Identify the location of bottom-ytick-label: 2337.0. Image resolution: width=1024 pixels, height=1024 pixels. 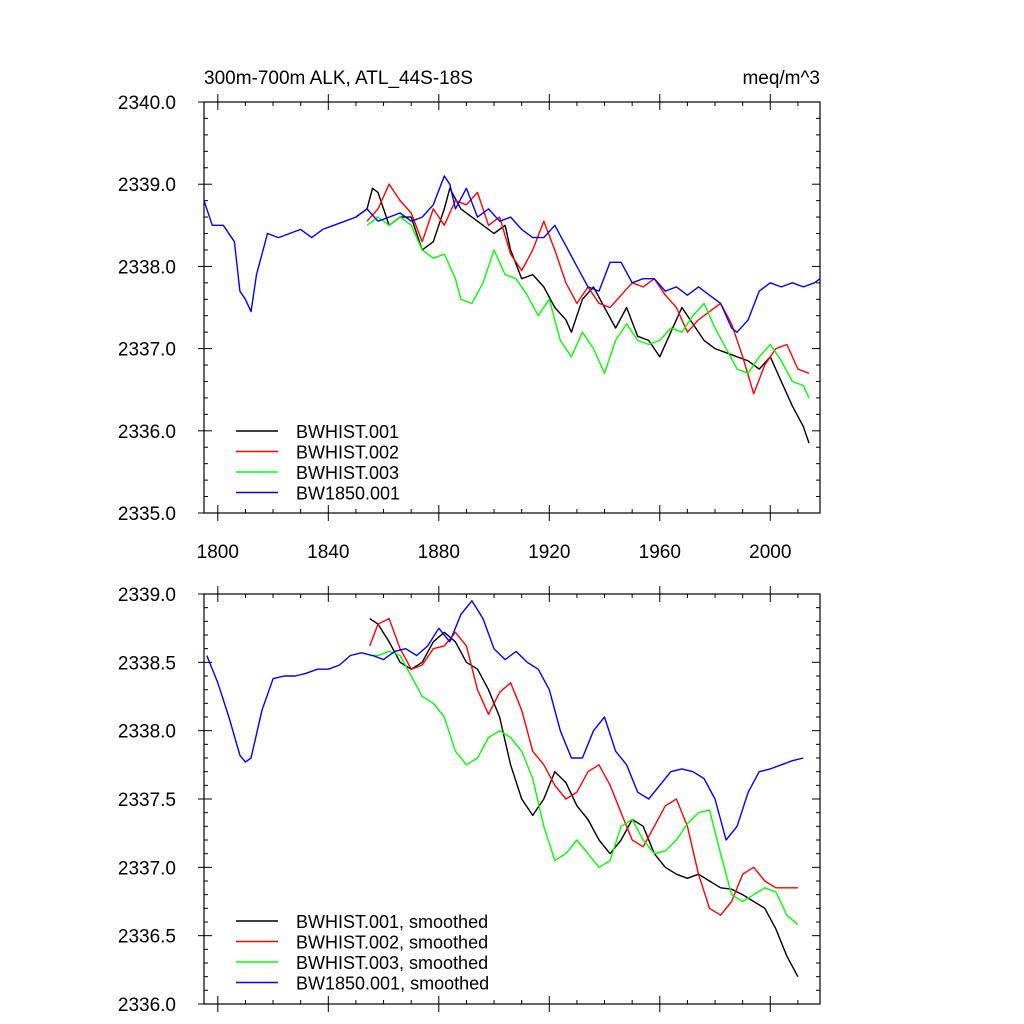
(147, 868).